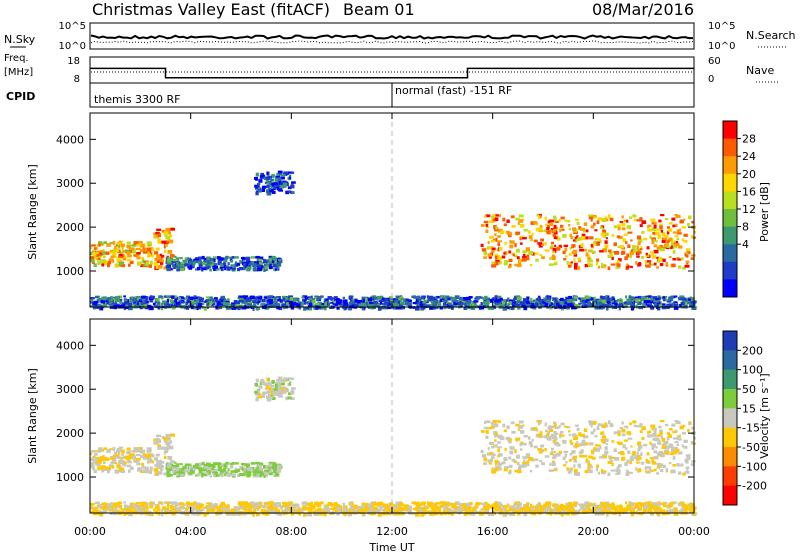 The width and height of the screenshot is (800, 554). I want to click on noise-left-label: N.Sky, so click(20, 39).